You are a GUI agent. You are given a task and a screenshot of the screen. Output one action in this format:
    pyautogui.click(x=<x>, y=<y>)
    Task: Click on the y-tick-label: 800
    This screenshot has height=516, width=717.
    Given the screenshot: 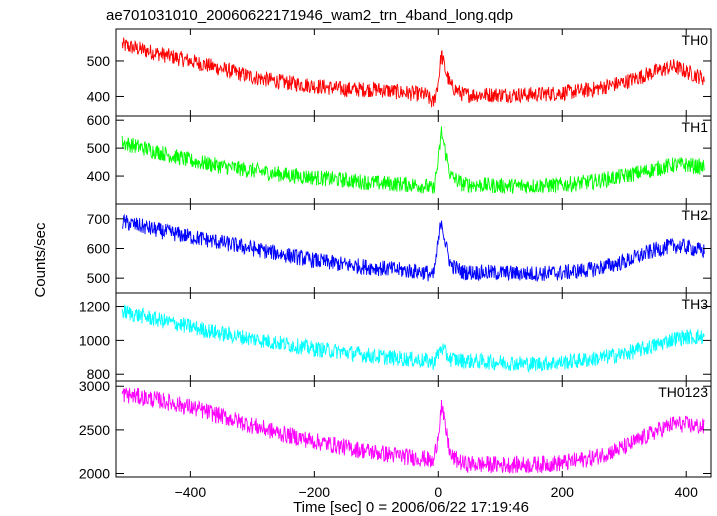 What is the action you would take?
    pyautogui.click(x=99, y=374)
    